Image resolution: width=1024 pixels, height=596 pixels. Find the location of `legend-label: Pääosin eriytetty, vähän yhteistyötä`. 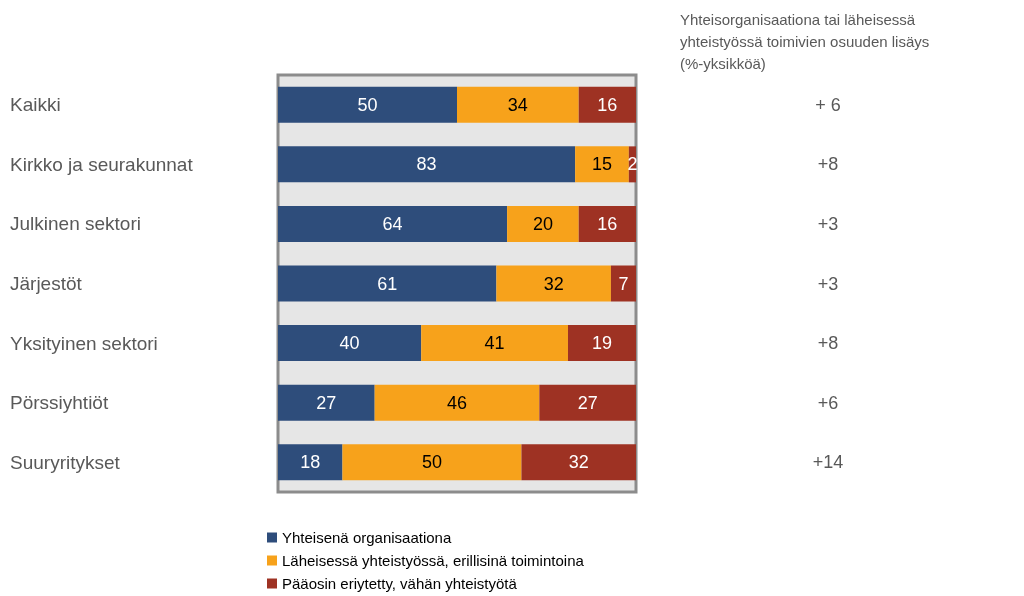

legend-label: Pääosin eriytetty, vähän yhteistyötä is located at coordinates (400, 583).